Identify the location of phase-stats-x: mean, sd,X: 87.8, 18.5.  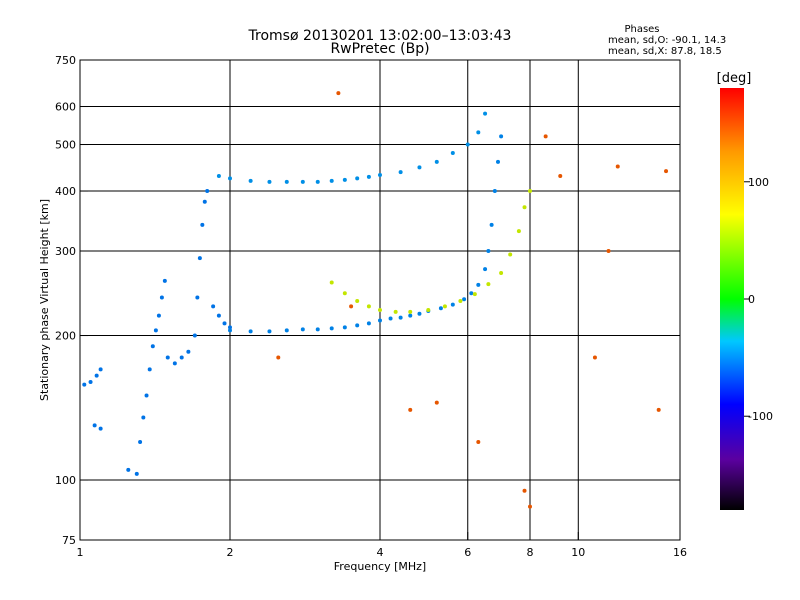
(665, 51).